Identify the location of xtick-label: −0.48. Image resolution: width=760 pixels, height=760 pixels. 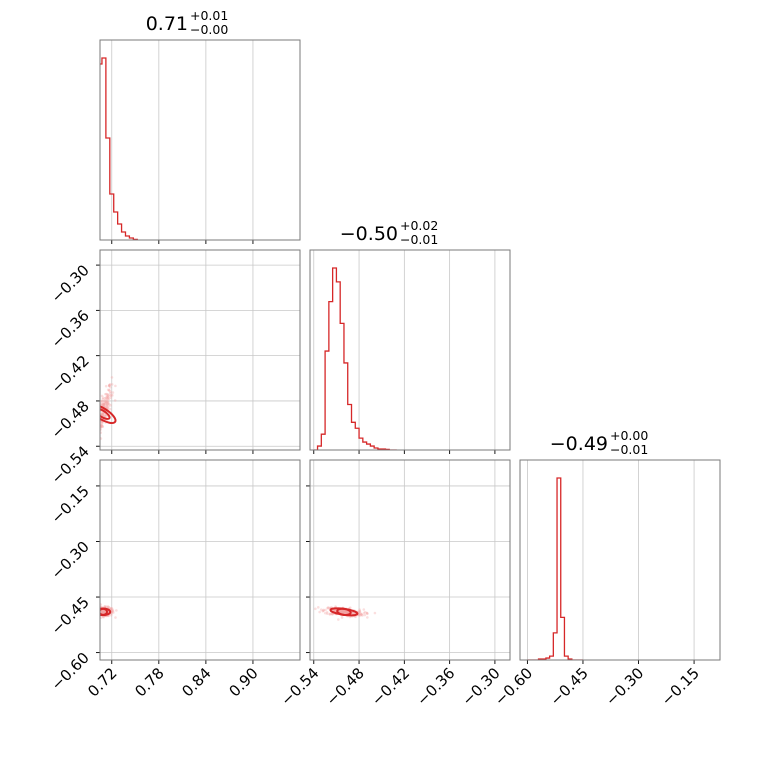
(345, 686).